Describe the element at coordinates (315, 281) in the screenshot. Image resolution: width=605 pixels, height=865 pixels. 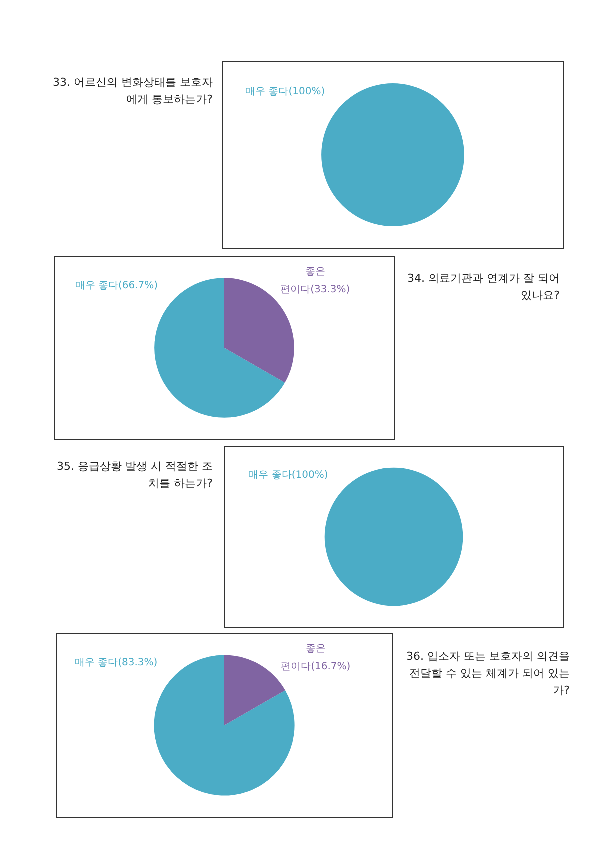
I see `slice-label: 좋은 편이다(33.3%)` at that location.